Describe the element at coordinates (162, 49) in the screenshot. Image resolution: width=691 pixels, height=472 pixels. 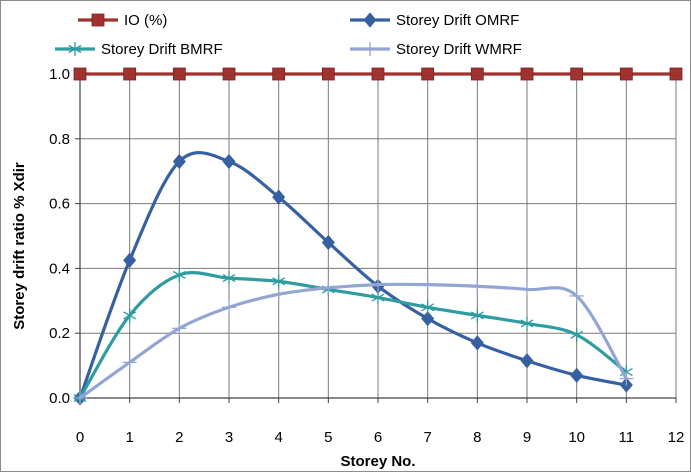
I see `legend-label: Storey Drift BMRF` at that location.